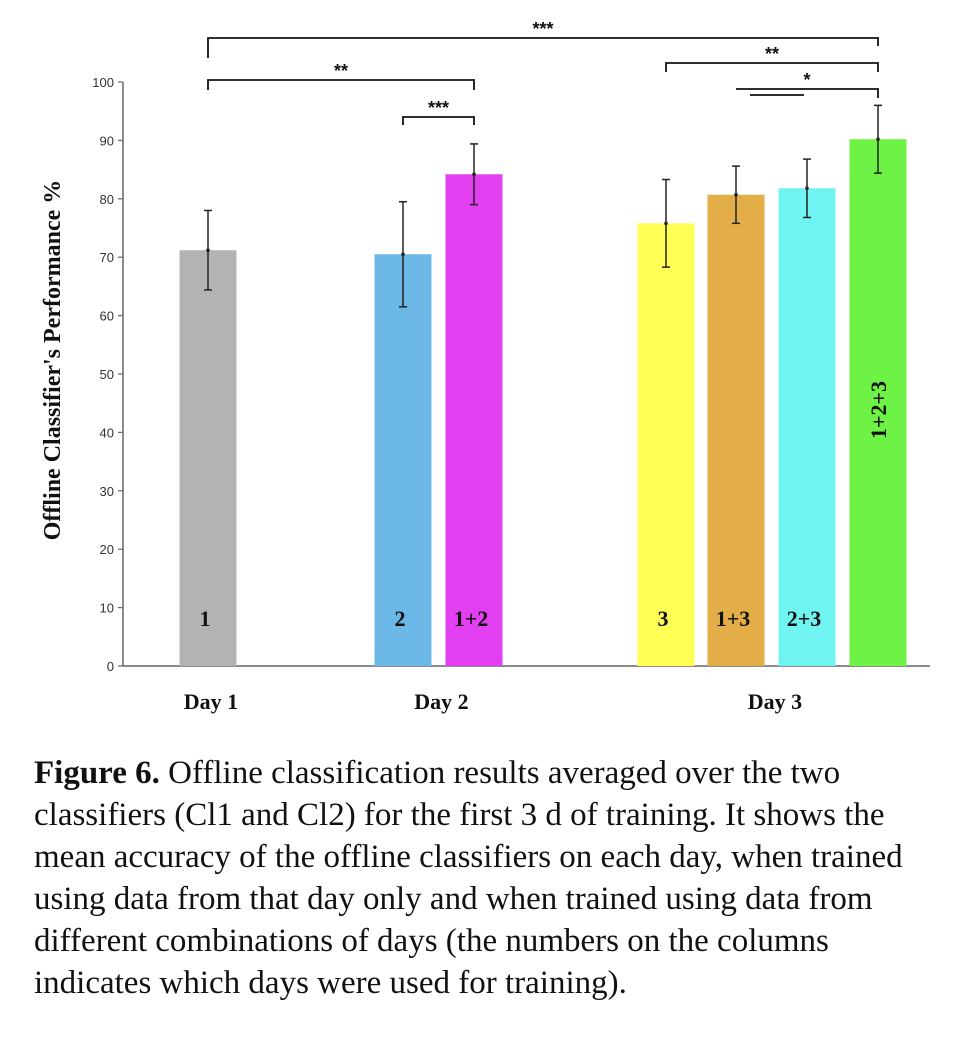  I want to click on significance-label: *, so click(806, 80).